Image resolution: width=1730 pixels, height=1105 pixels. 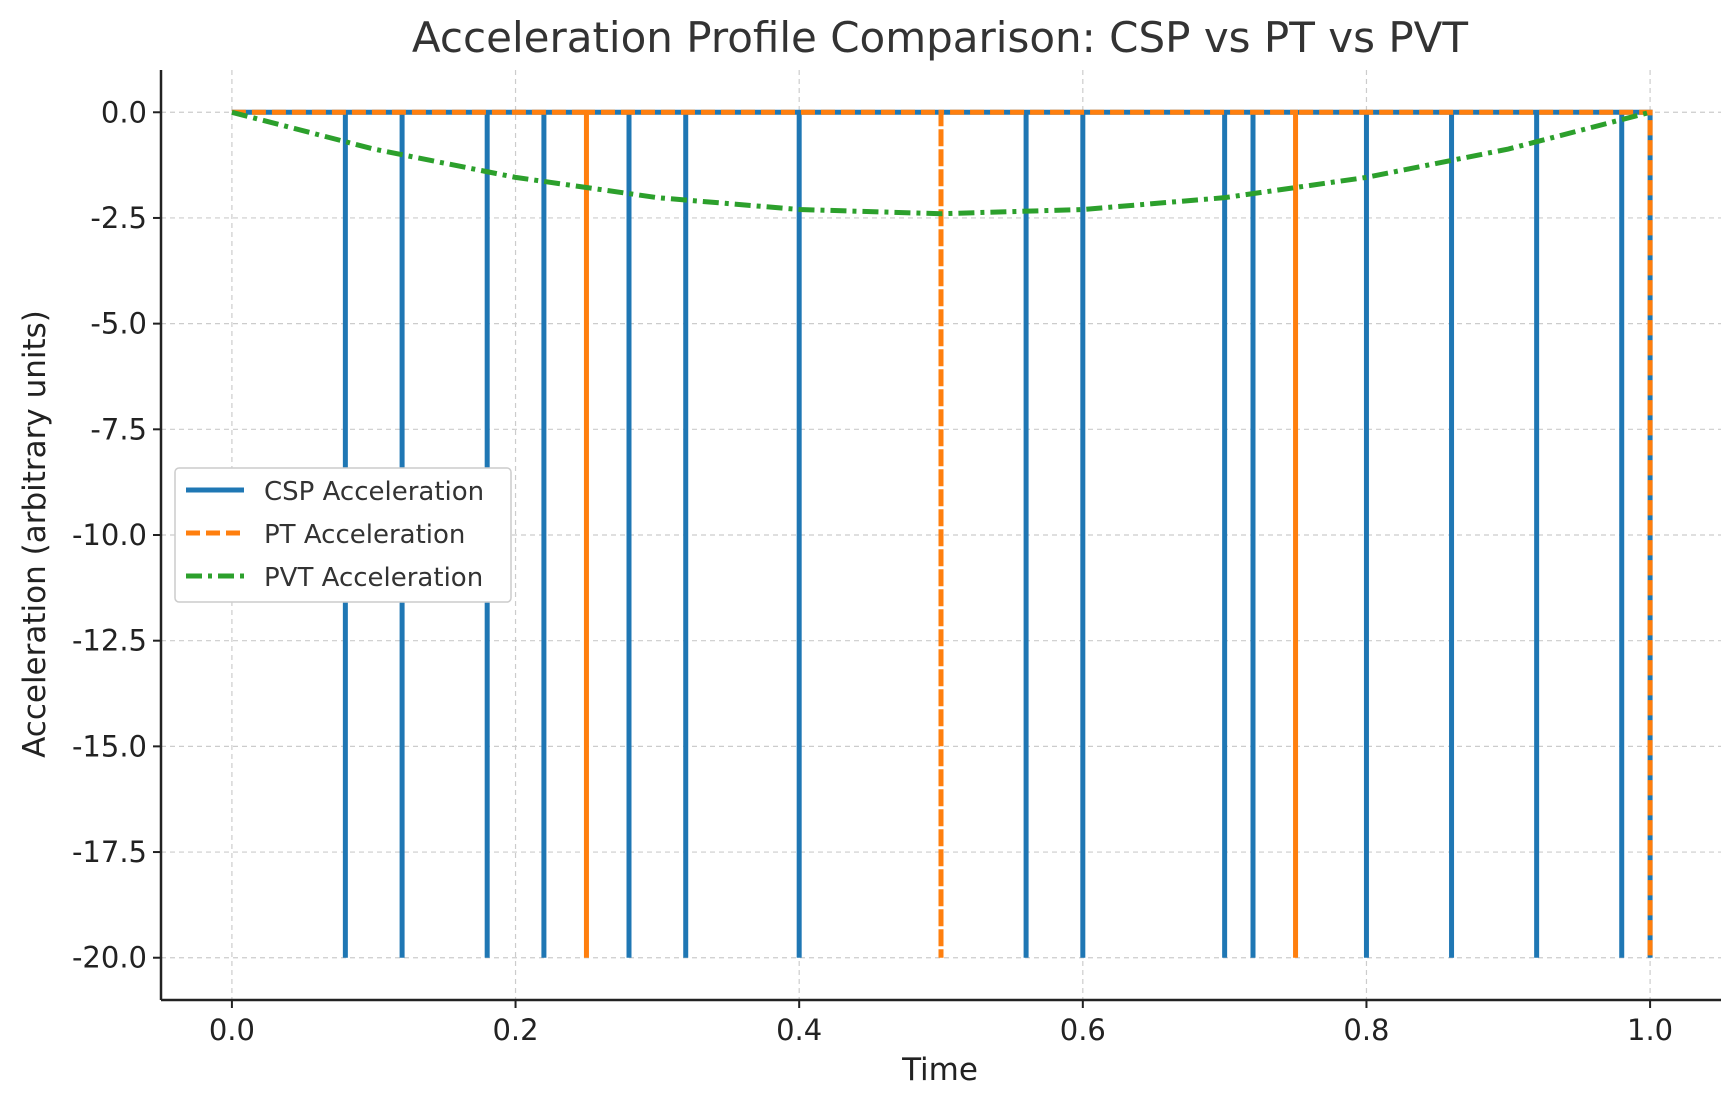 I want to click on y-tick-label: -2.5, so click(x=118, y=218).